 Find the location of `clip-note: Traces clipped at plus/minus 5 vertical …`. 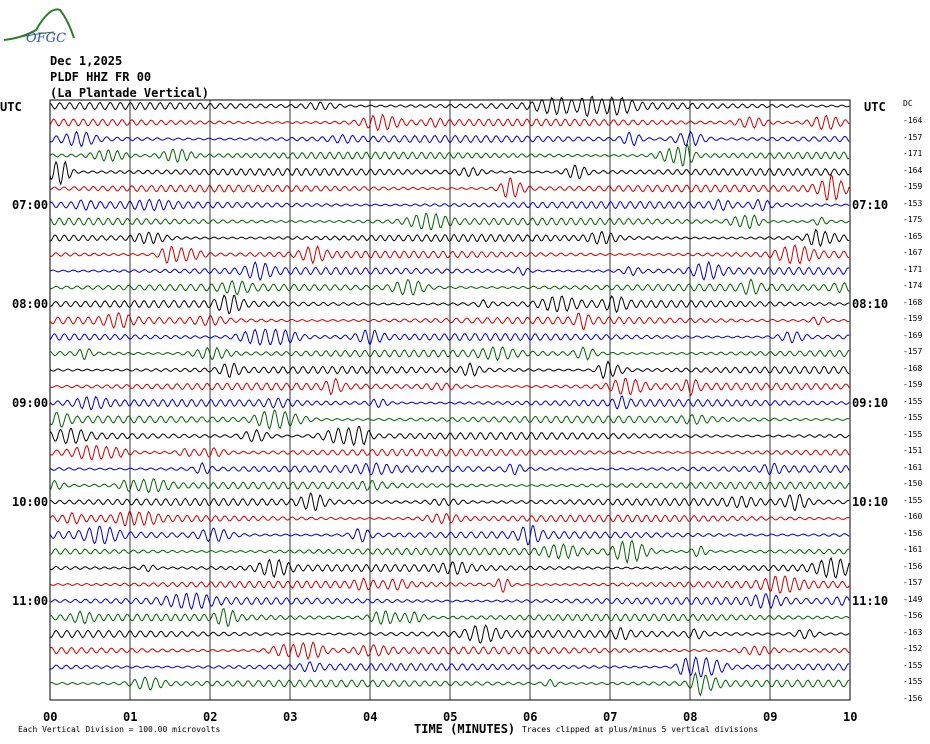

clip-note: Traces clipped at plus/minus 5 vertical … is located at coordinates (640, 729).